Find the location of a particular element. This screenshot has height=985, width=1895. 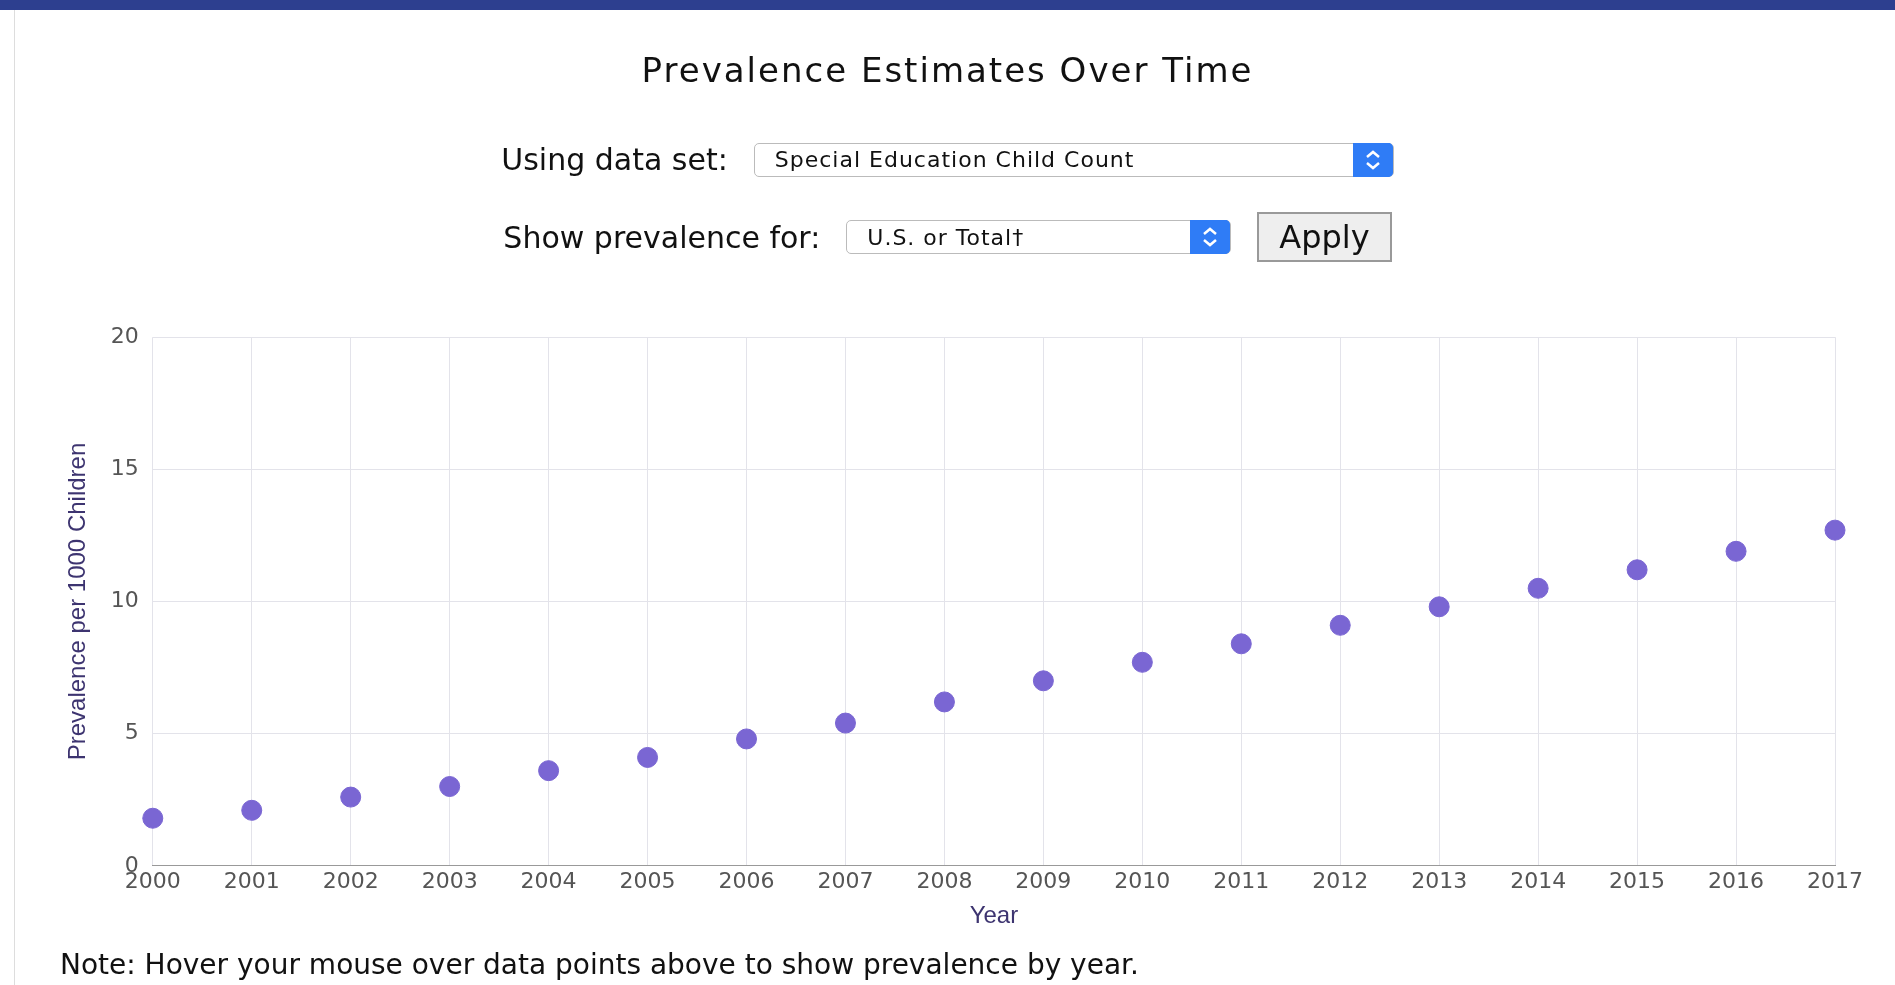

x-tick-label: 2011 is located at coordinates (1241, 880).